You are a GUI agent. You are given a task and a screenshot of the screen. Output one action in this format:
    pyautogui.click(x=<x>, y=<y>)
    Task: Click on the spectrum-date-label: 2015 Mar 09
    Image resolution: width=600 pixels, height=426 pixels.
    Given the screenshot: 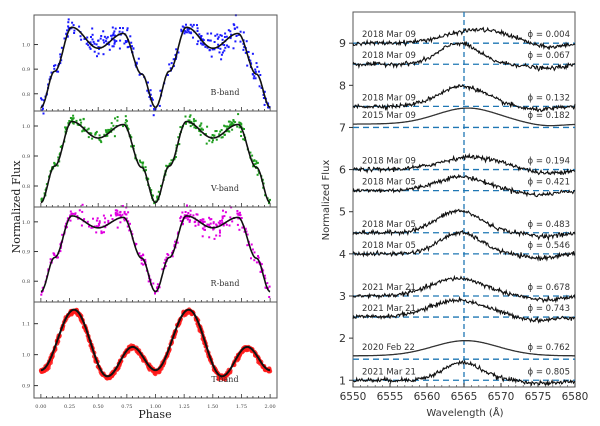 What is the action you would take?
    pyautogui.click(x=389, y=116)
    